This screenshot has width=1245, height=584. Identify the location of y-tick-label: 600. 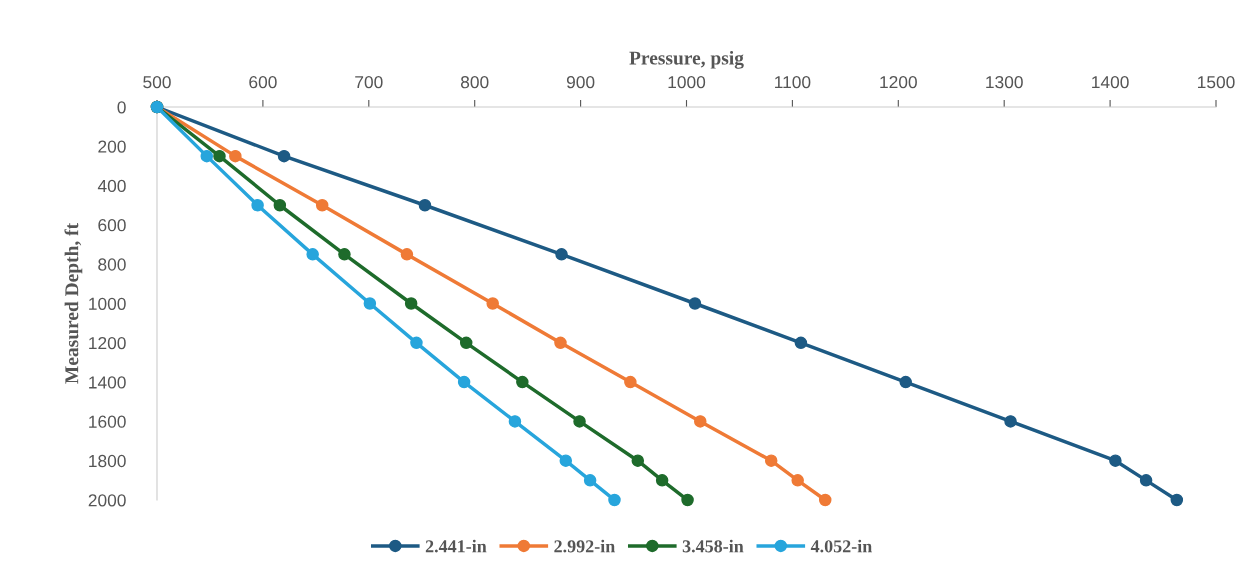
(112, 225).